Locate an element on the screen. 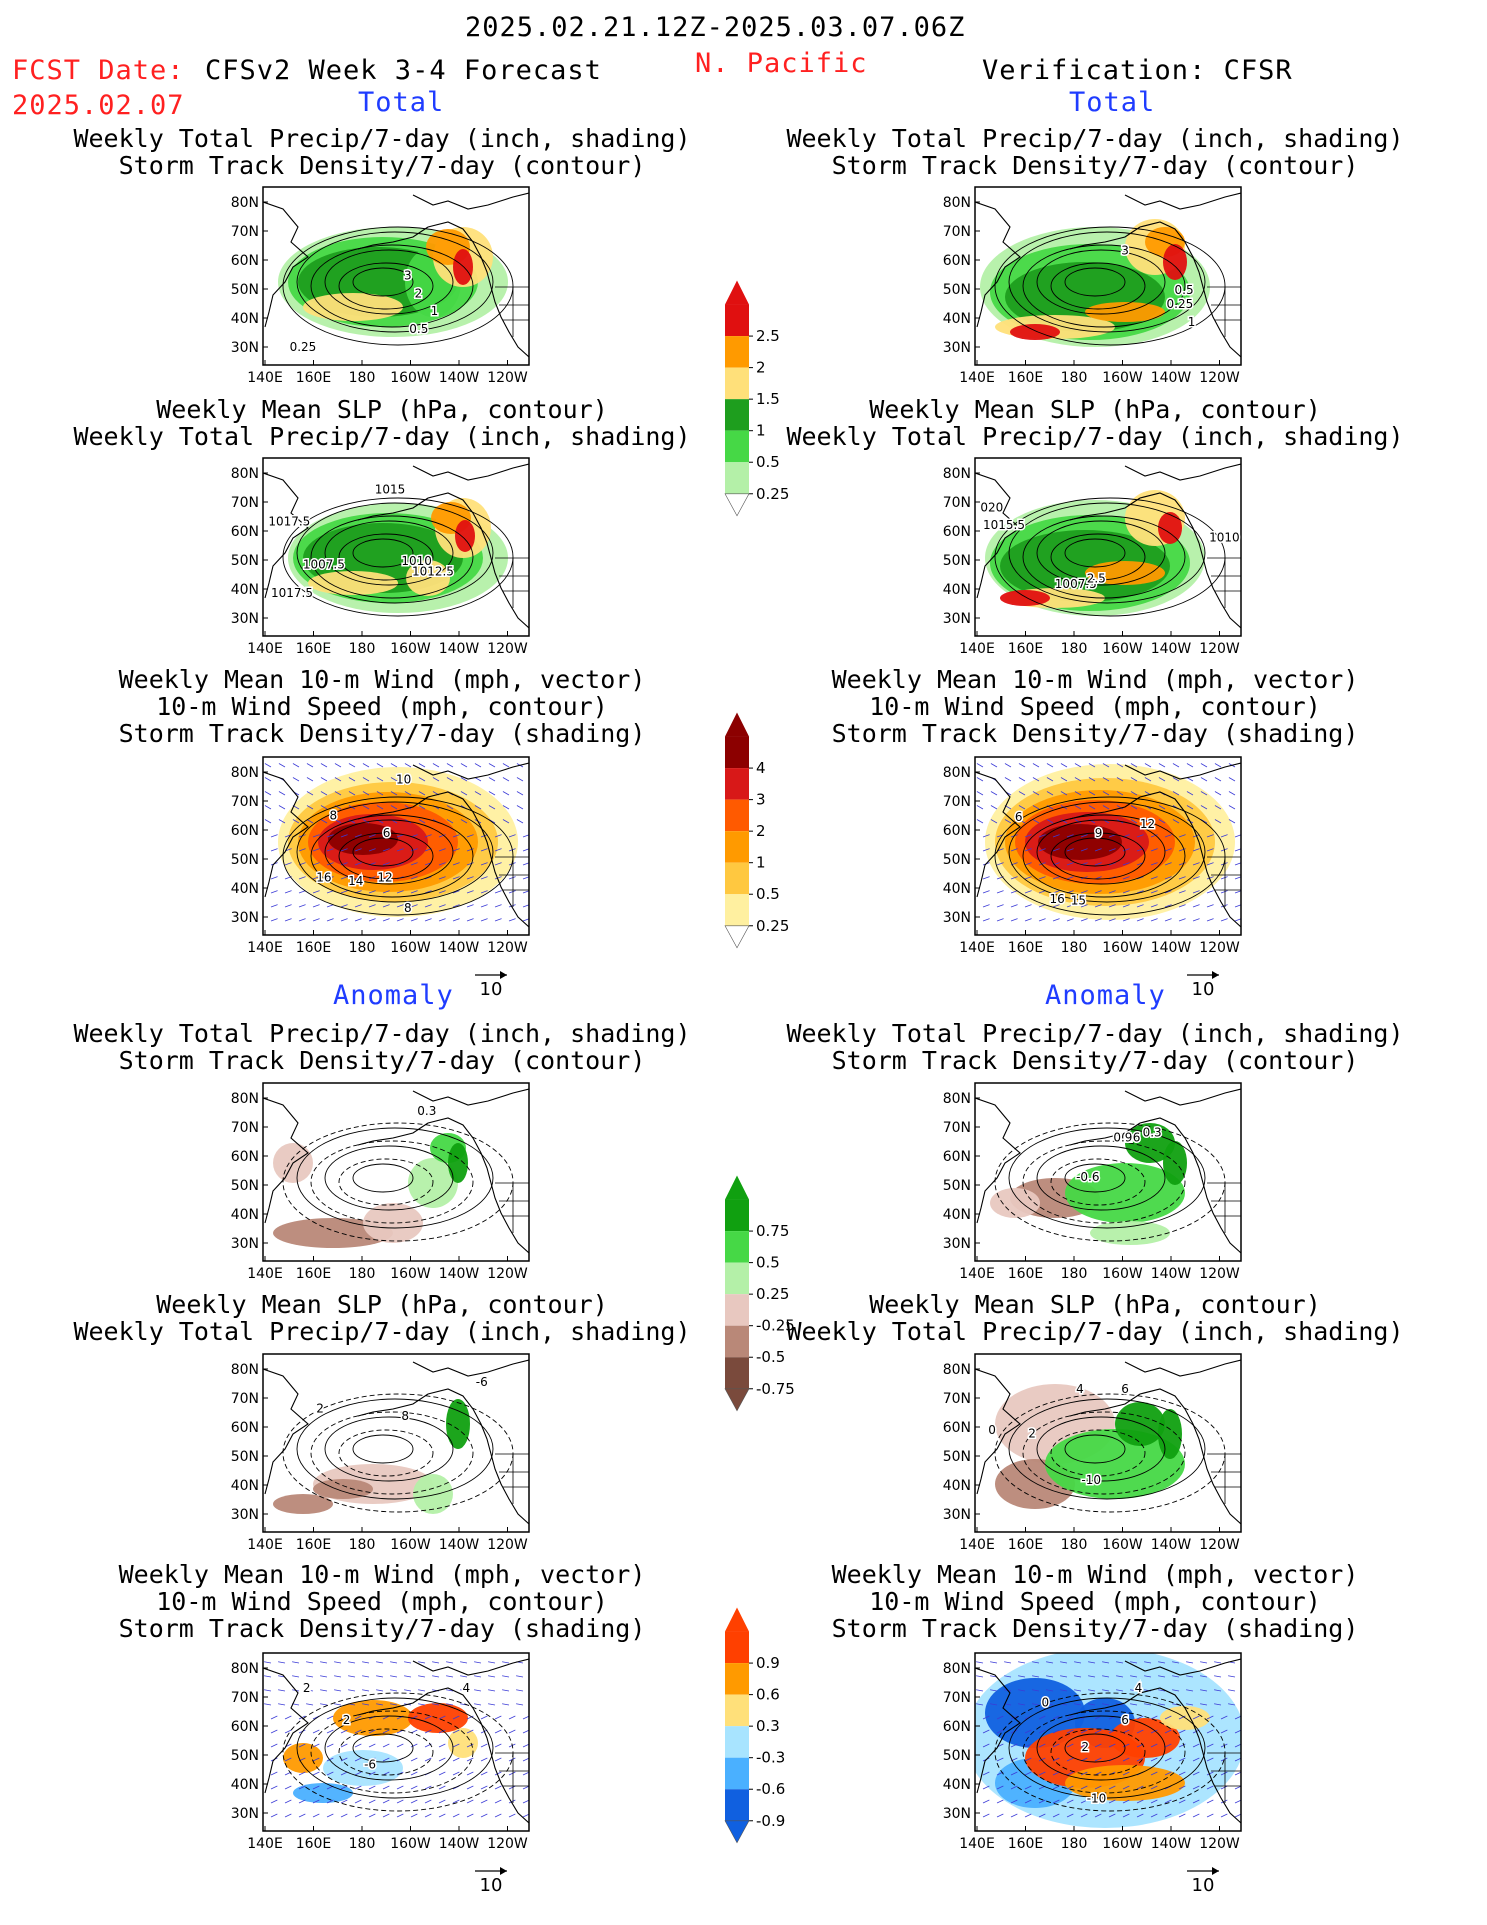  section-total-right: Total is located at coordinates (1112, 102).